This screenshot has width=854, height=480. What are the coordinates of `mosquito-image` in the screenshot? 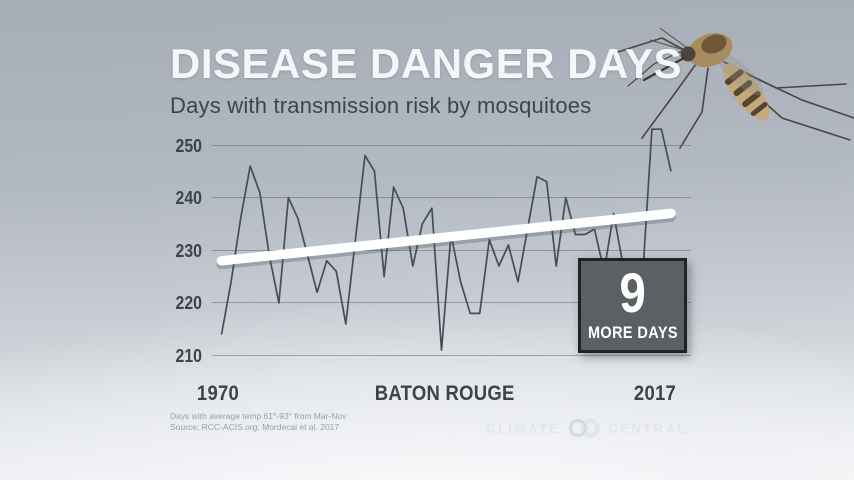 It's located at (735, 88).